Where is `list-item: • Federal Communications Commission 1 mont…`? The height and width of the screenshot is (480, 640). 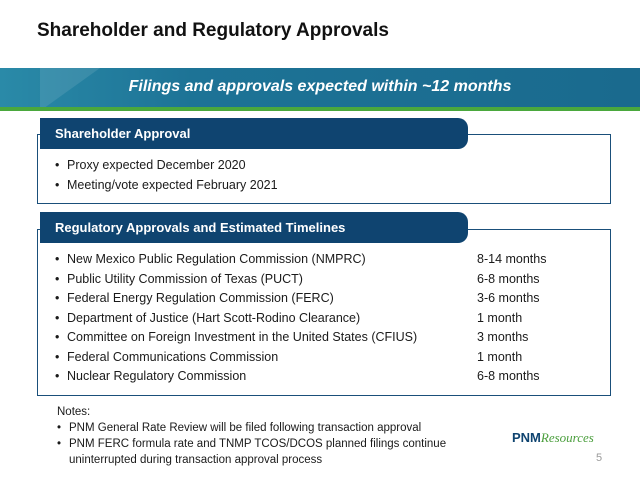
list-item: • Federal Communications Commission 1 mont… is located at coordinates (287, 358).